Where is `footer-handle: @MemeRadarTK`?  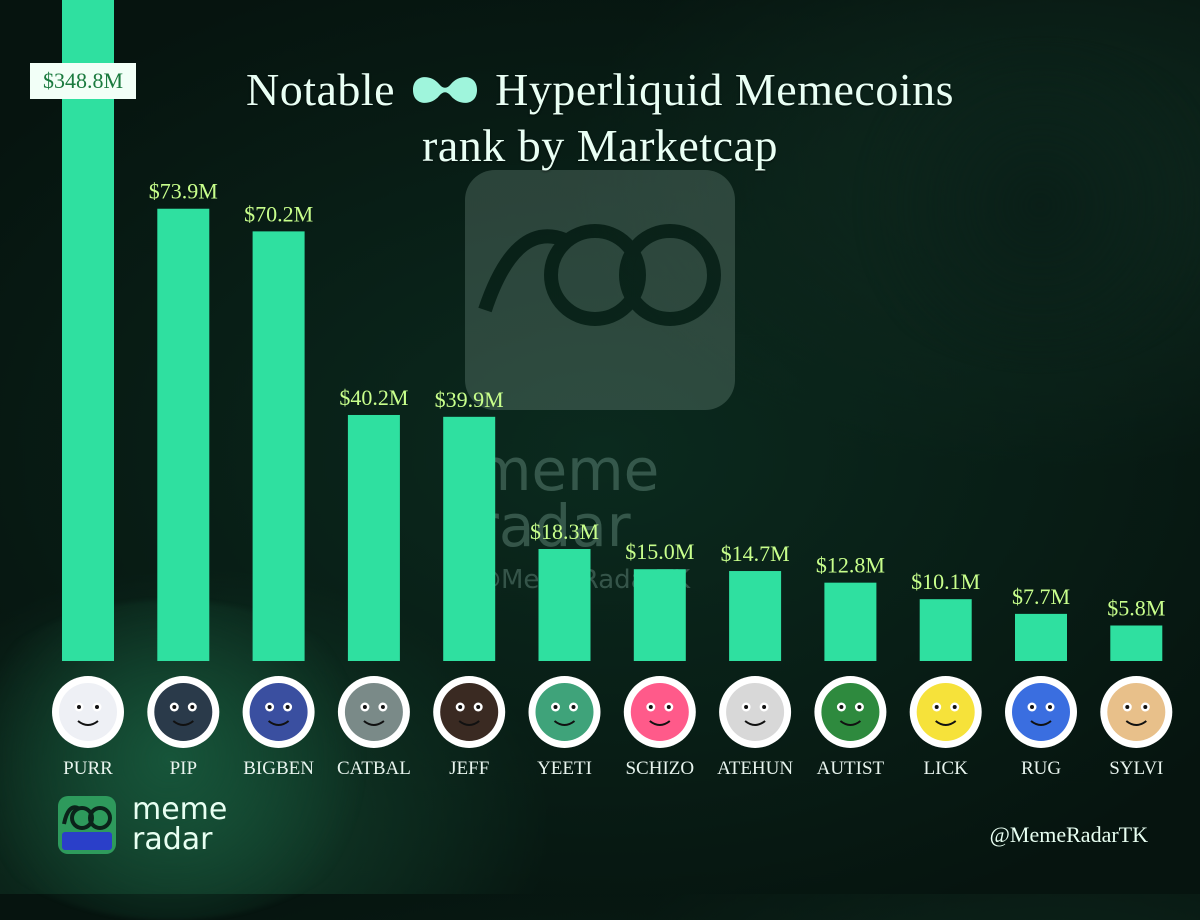 footer-handle: @MemeRadarTK is located at coordinates (1068, 834).